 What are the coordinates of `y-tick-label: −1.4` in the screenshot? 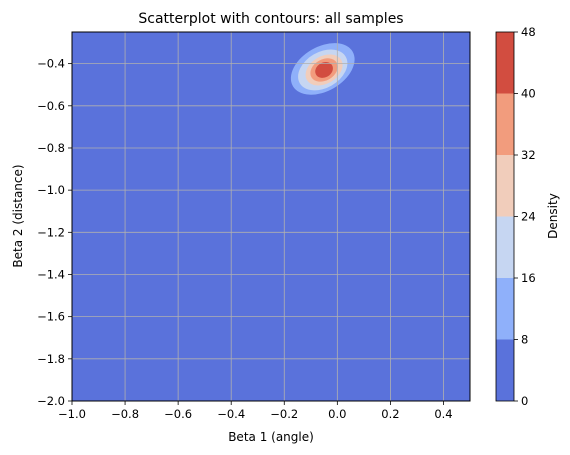 It's located at (51, 274).